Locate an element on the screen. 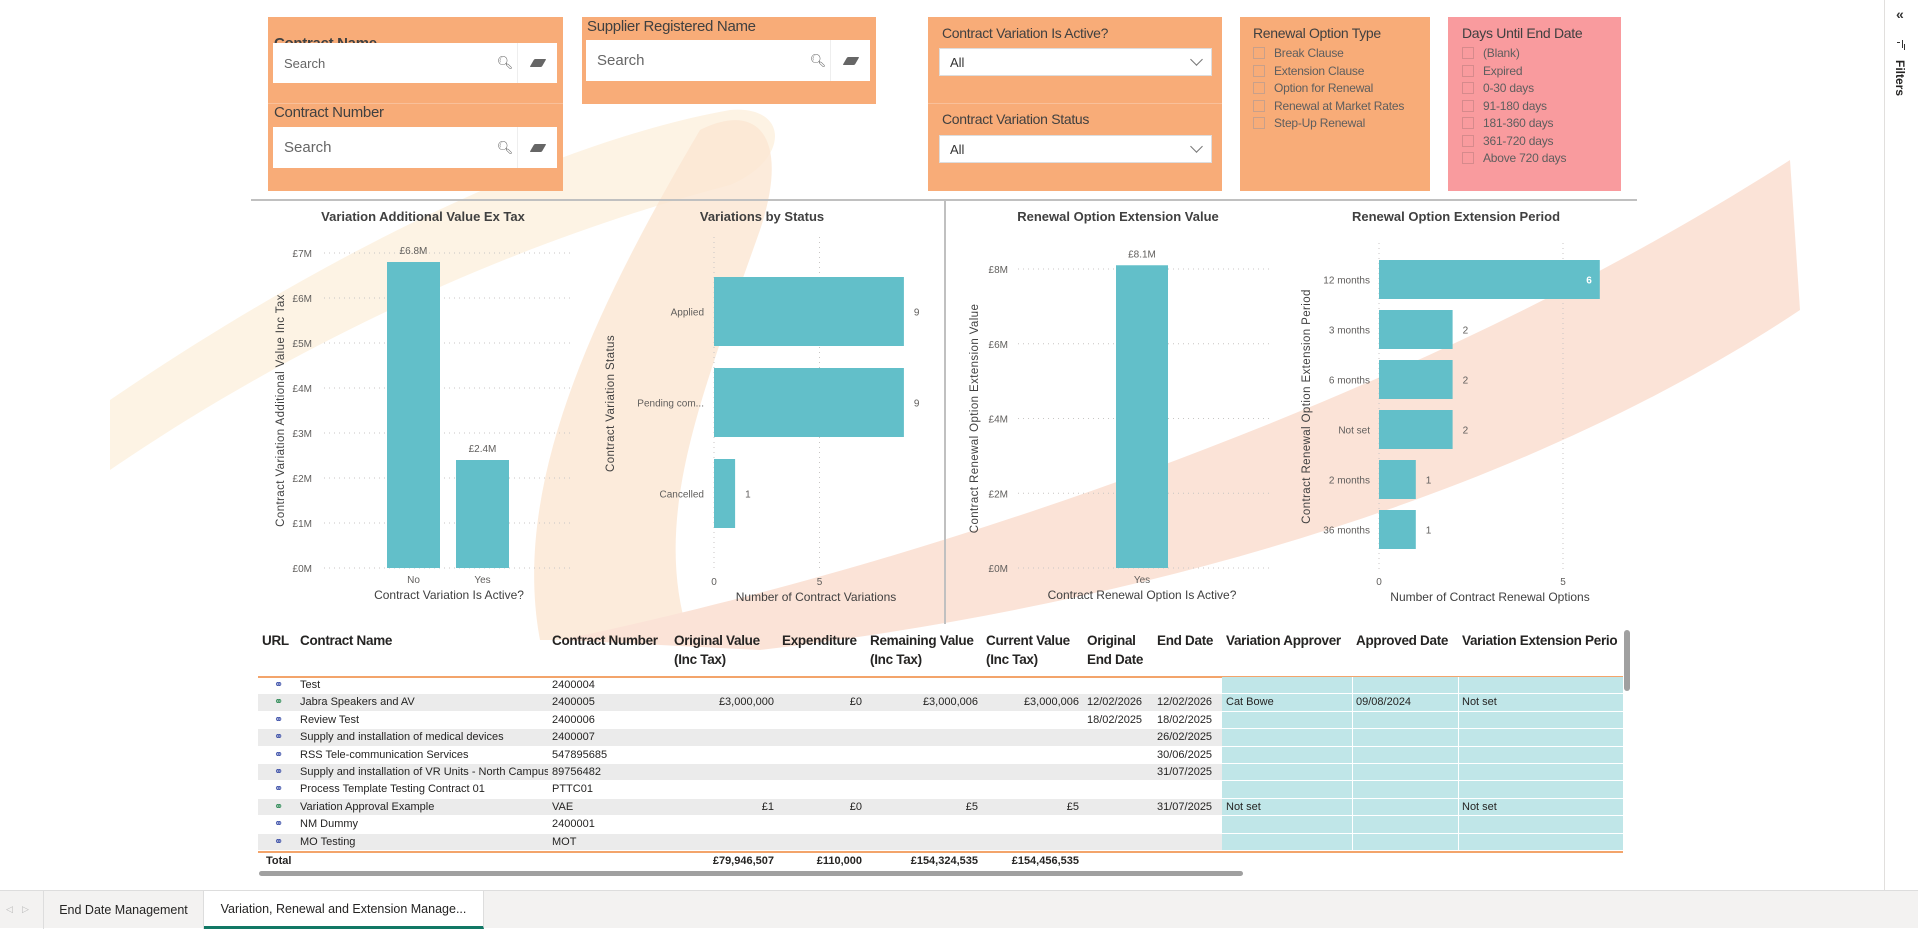 The width and height of the screenshot is (1918, 929). bar-2-months is located at coordinates (1397, 479).